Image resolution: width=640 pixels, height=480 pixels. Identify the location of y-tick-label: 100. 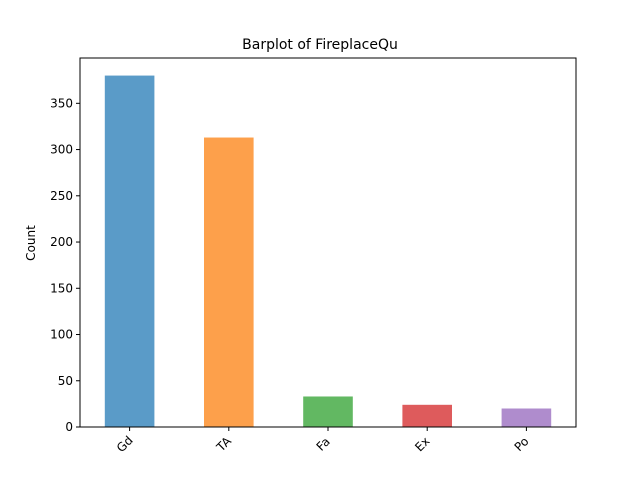
(61, 335).